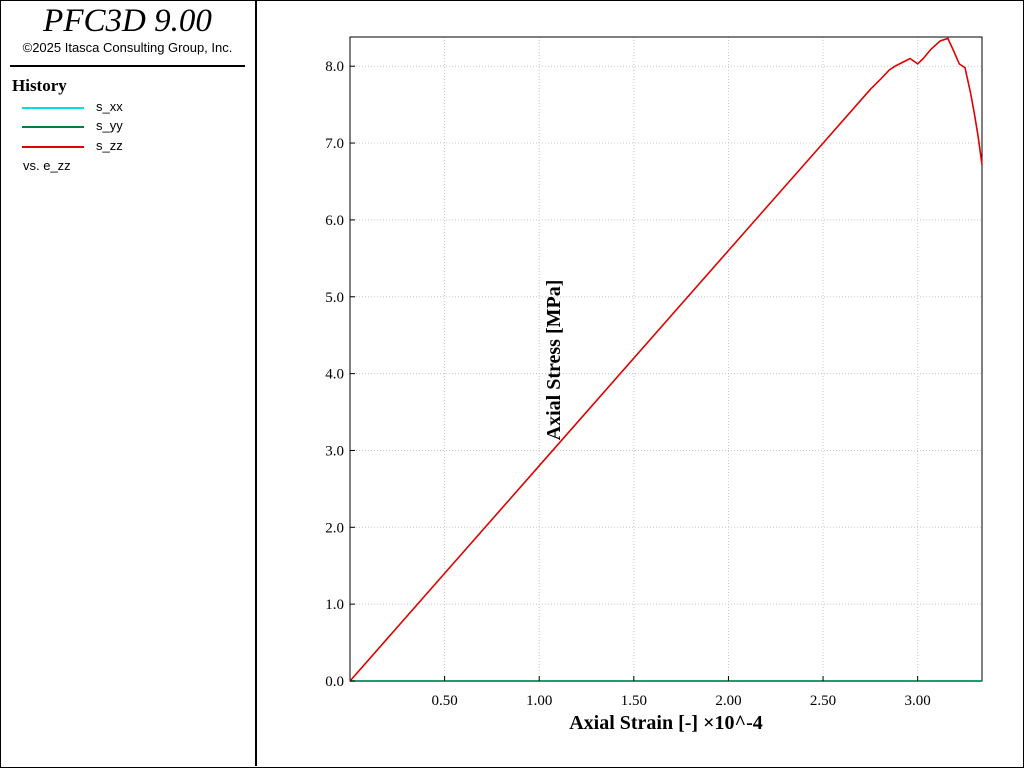  I want to click on y-tick-label: 5.0, so click(334, 298).